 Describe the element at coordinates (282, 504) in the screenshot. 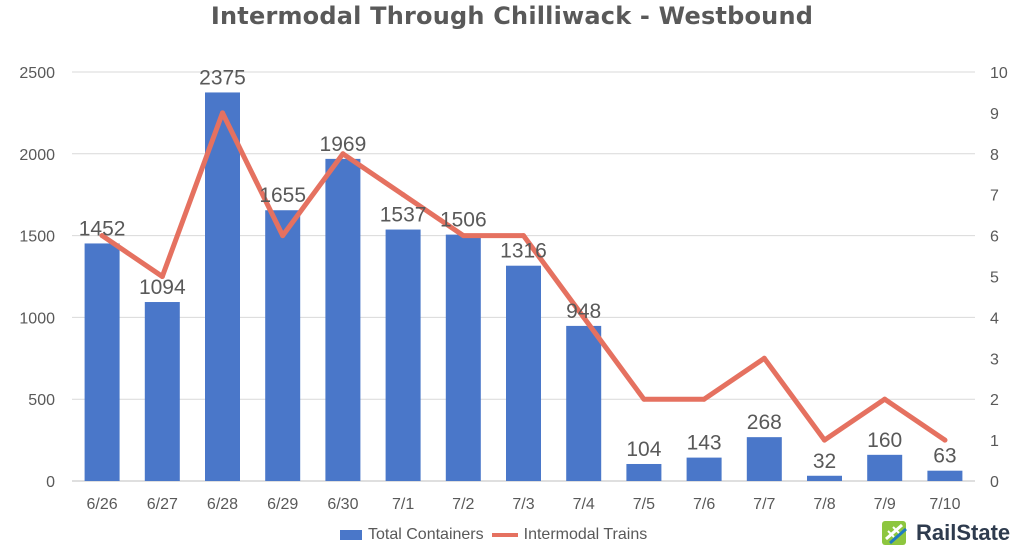

I see `x-tick-label: 6/29` at that location.